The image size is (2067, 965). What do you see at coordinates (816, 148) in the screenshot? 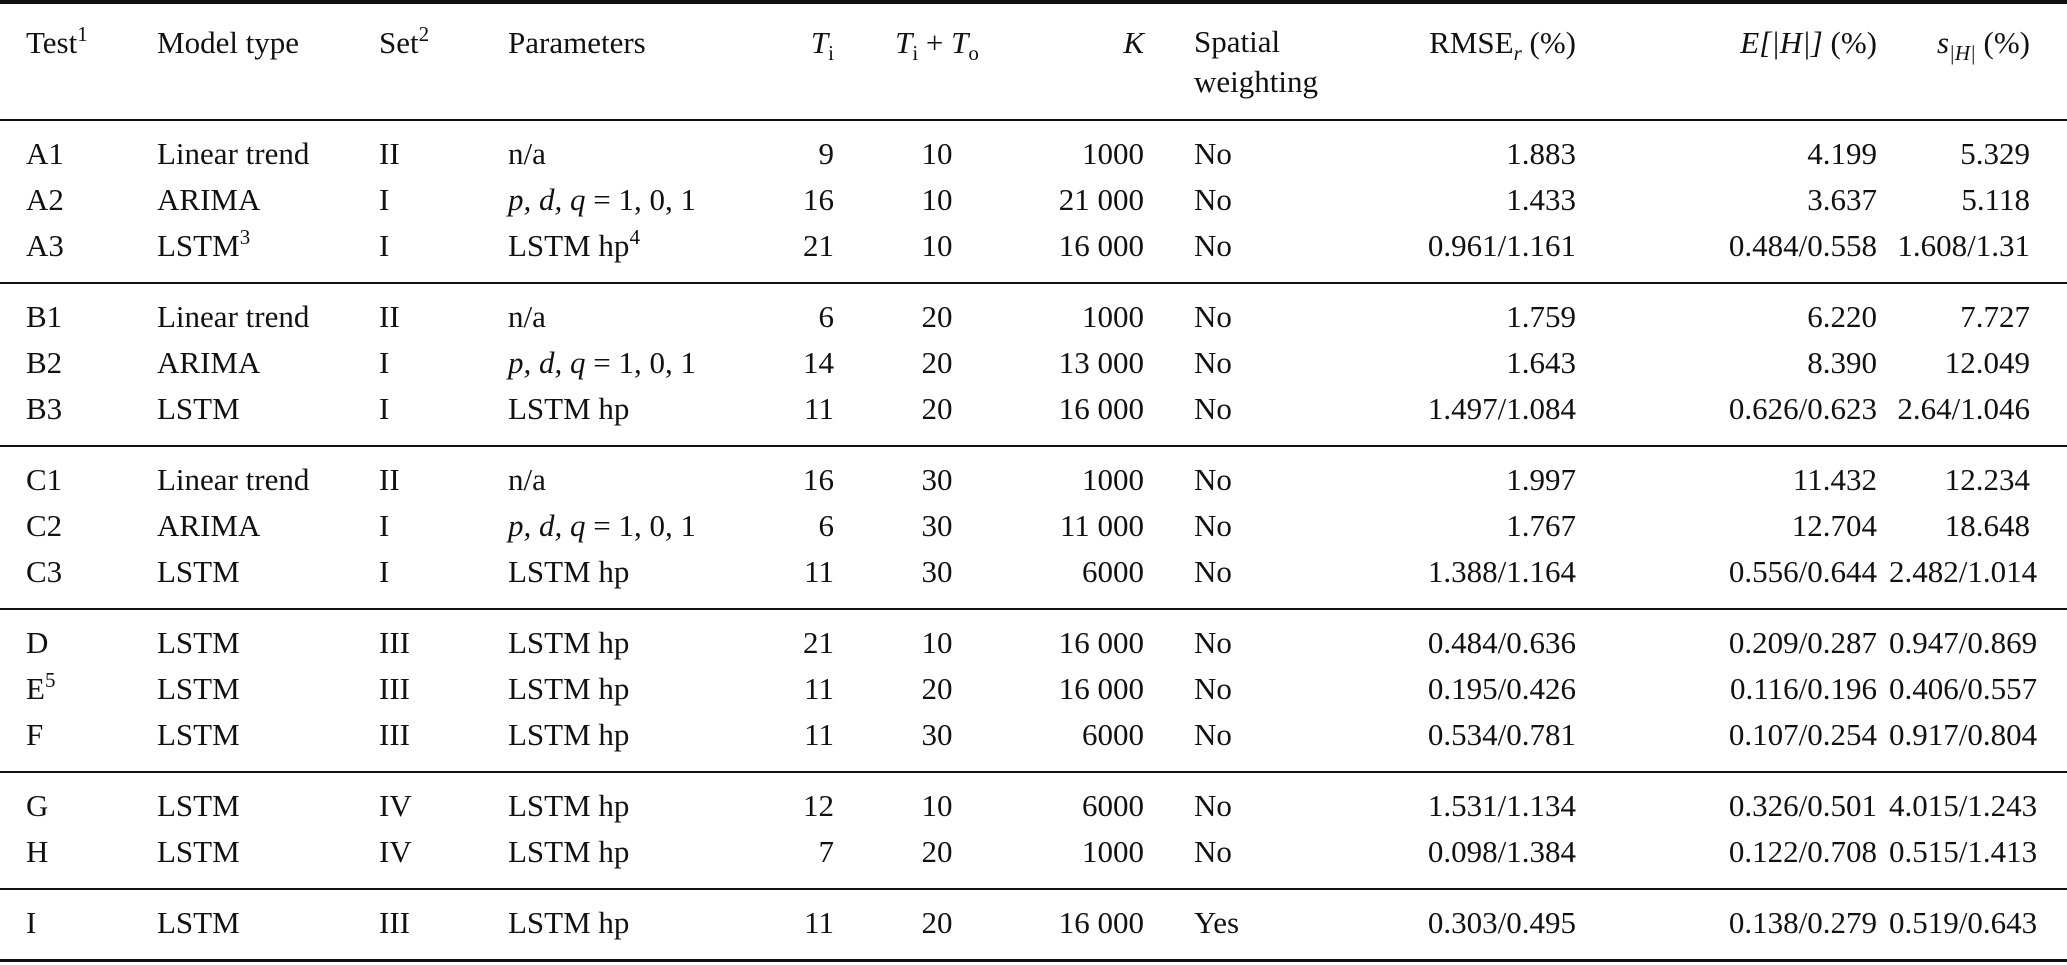
I see `cell-ti: 9` at bounding box center [816, 148].